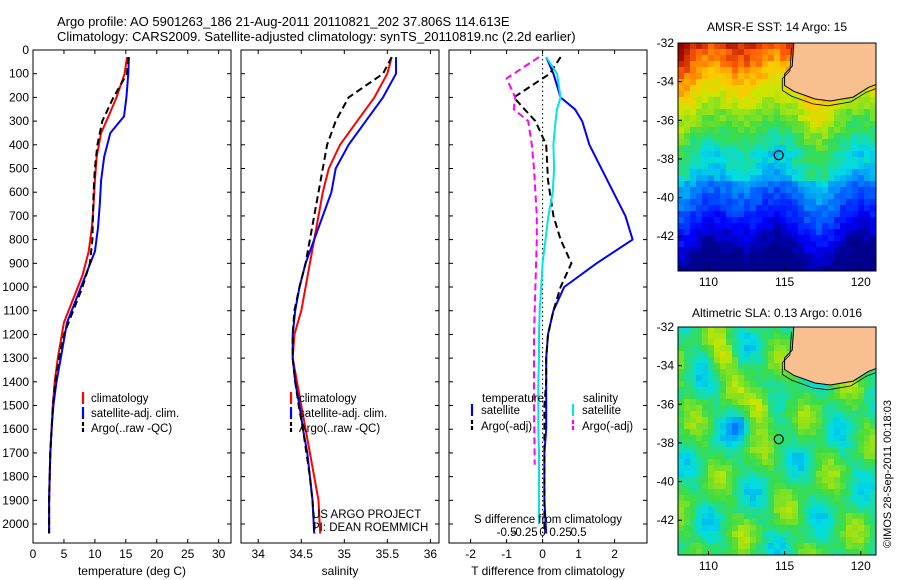 The image size is (900, 580). What do you see at coordinates (19, 192) in the screenshot?
I see `depth-tick-label: 600` at bounding box center [19, 192].